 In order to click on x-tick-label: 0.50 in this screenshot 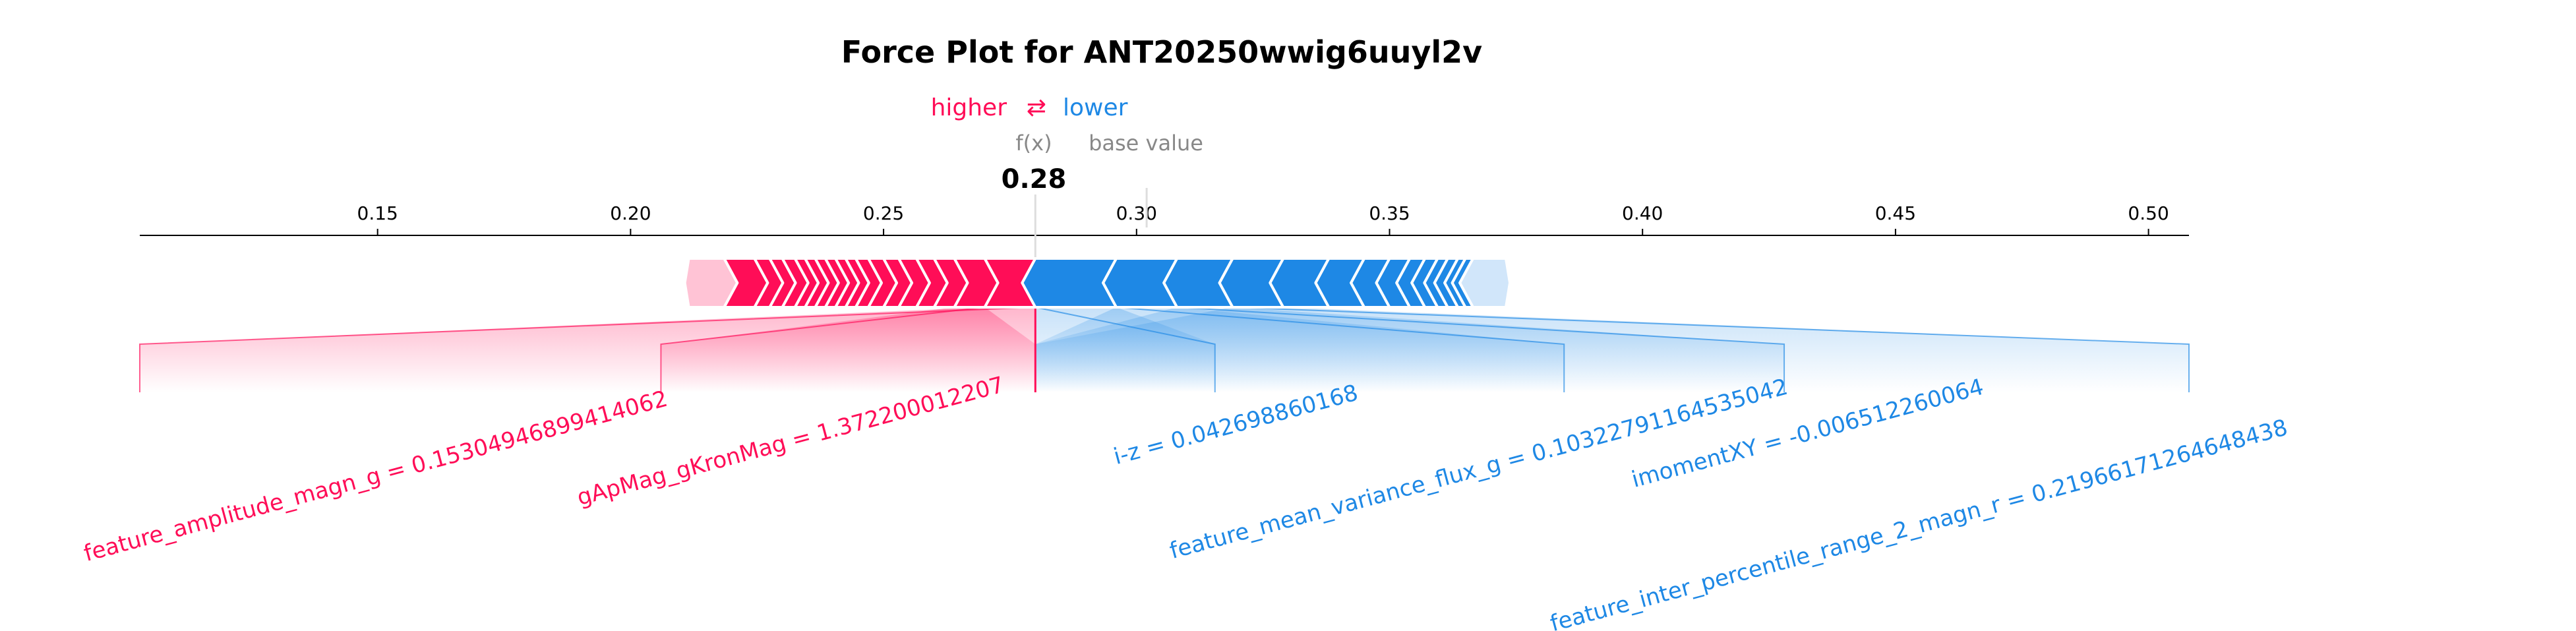, I will do `click(2148, 213)`.